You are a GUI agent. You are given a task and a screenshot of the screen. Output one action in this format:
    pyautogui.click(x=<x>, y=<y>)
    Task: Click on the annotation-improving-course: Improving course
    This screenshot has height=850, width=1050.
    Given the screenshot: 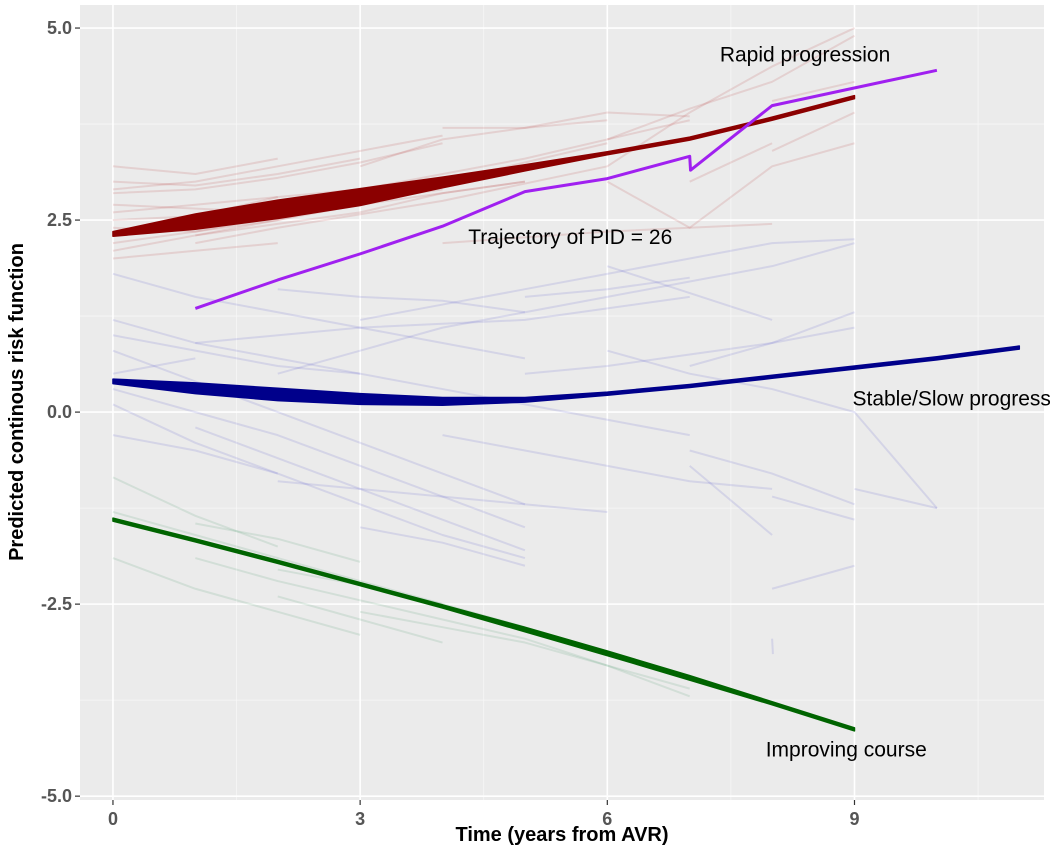 What is the action you would take?
    pyautogui.click(x=846, y=750)
    